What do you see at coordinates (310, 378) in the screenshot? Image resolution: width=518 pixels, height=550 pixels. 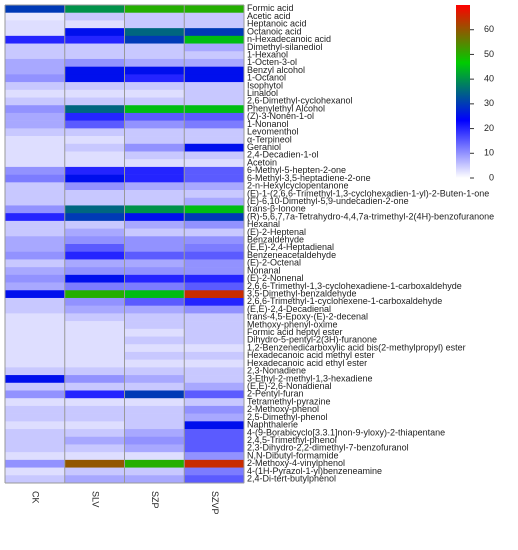 I see `row-label: 3-Ethyl-2-methyl-1,3-hexadiene` at bounding box center [310, 378].